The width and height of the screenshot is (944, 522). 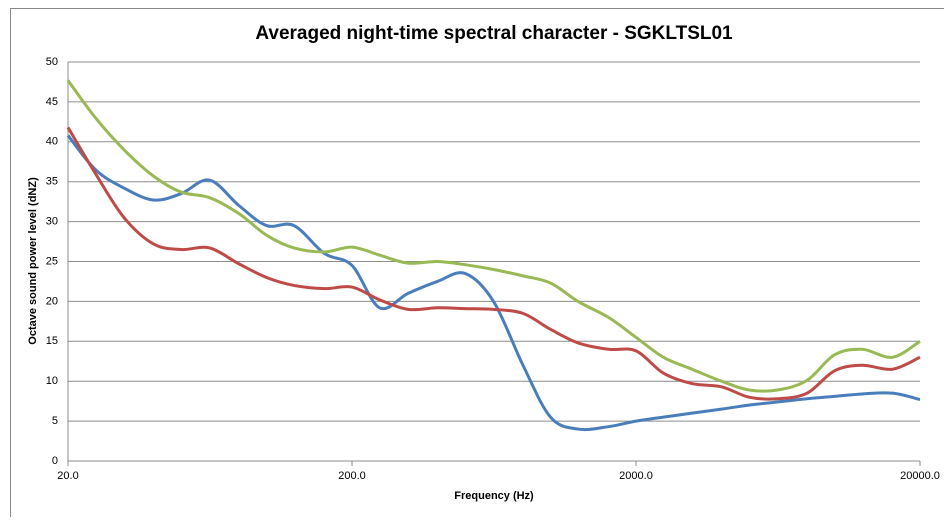 What do you see at coordinates (52, 222) in the screenshot?
I see `y-tick-label: 30` at bounding box center [52, 222].